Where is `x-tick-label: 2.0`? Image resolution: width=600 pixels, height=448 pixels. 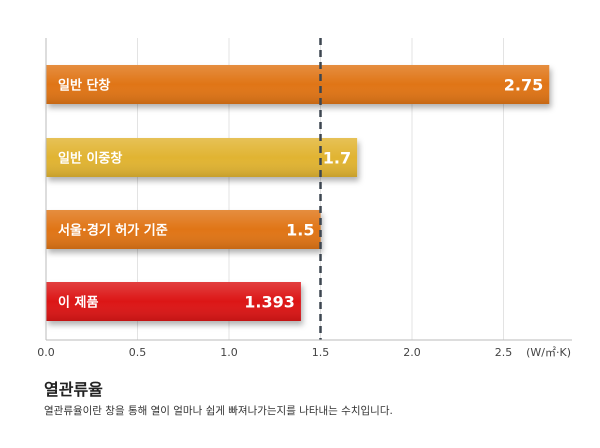 x-tick-label: 2.0 is located at coordinates (412, 352).